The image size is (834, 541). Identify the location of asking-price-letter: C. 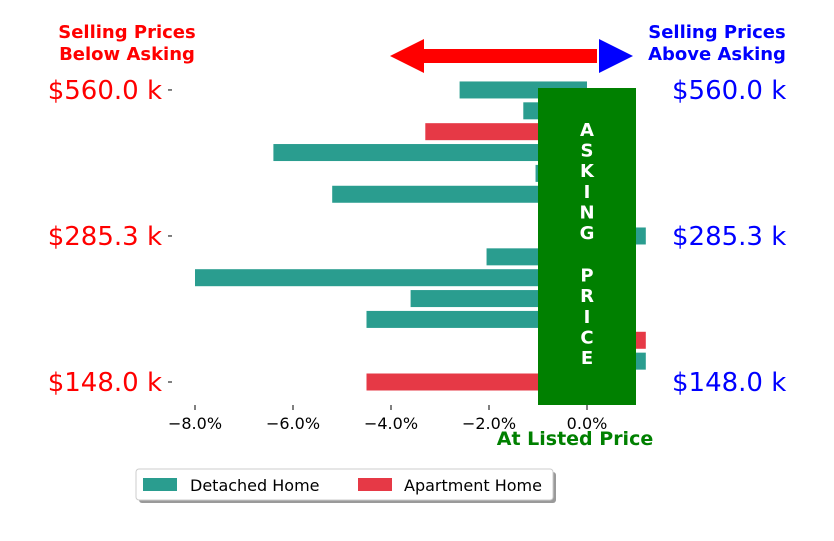
(586, 337).